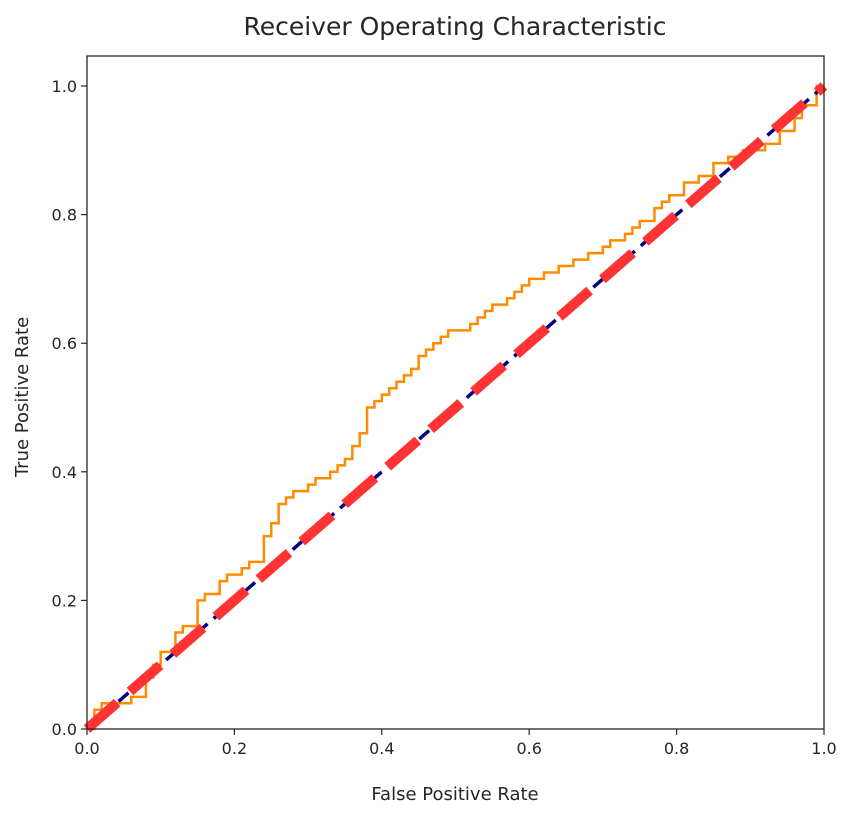 This screenshot has height=817, width=851. Describe the element at coordinates (528, 748) in the screenshot. I see `x-tick-label: 0.6` at that location.